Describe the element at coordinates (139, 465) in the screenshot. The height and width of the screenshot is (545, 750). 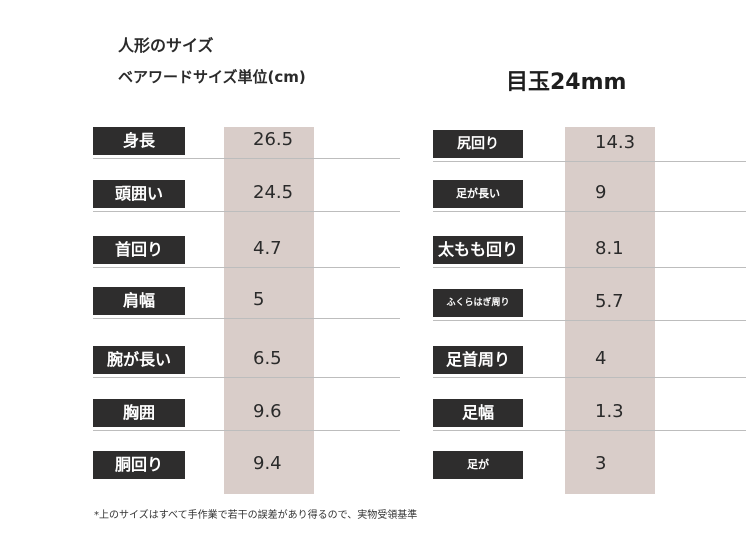
I see `row-label: 胴回り` at that location.